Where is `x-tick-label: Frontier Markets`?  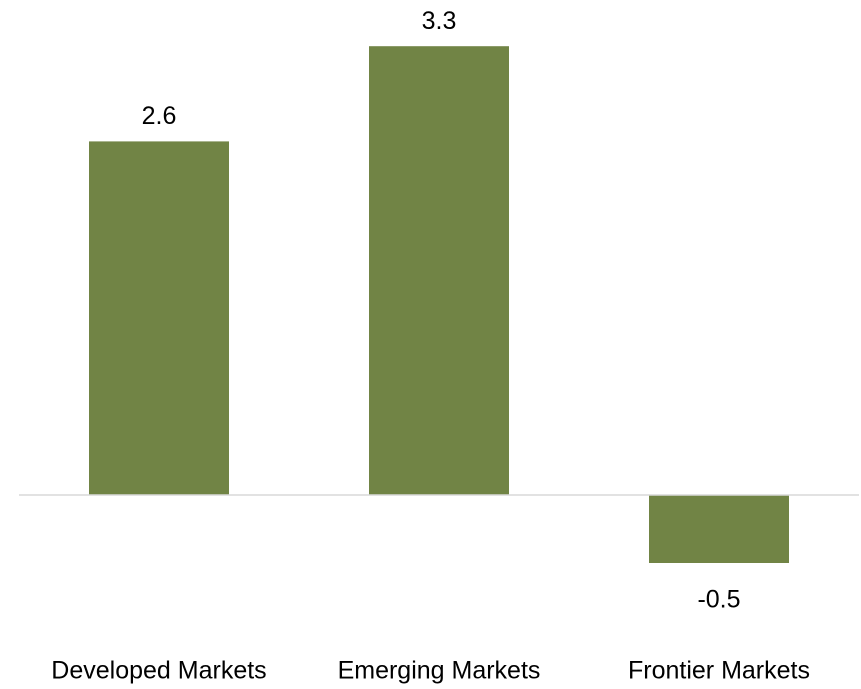
x-tick-label: Frontier Markets is located at coordinates (719, 671).